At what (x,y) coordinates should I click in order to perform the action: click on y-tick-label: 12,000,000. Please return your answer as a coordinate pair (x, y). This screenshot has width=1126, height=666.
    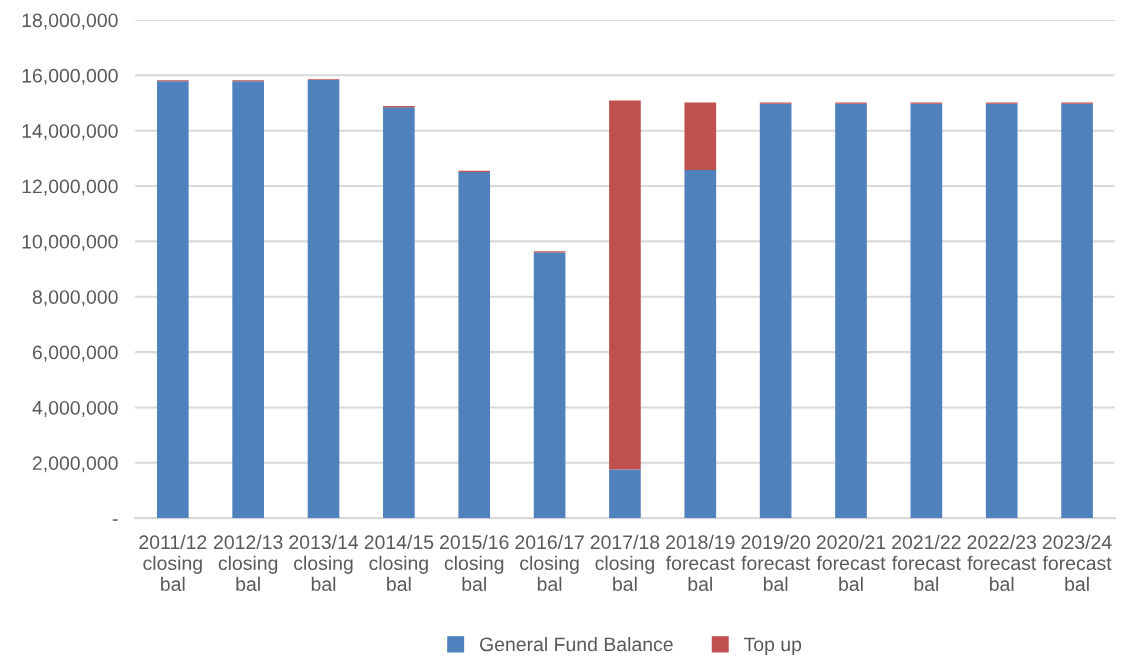
    Looking at the image, I should click on (70, 187).